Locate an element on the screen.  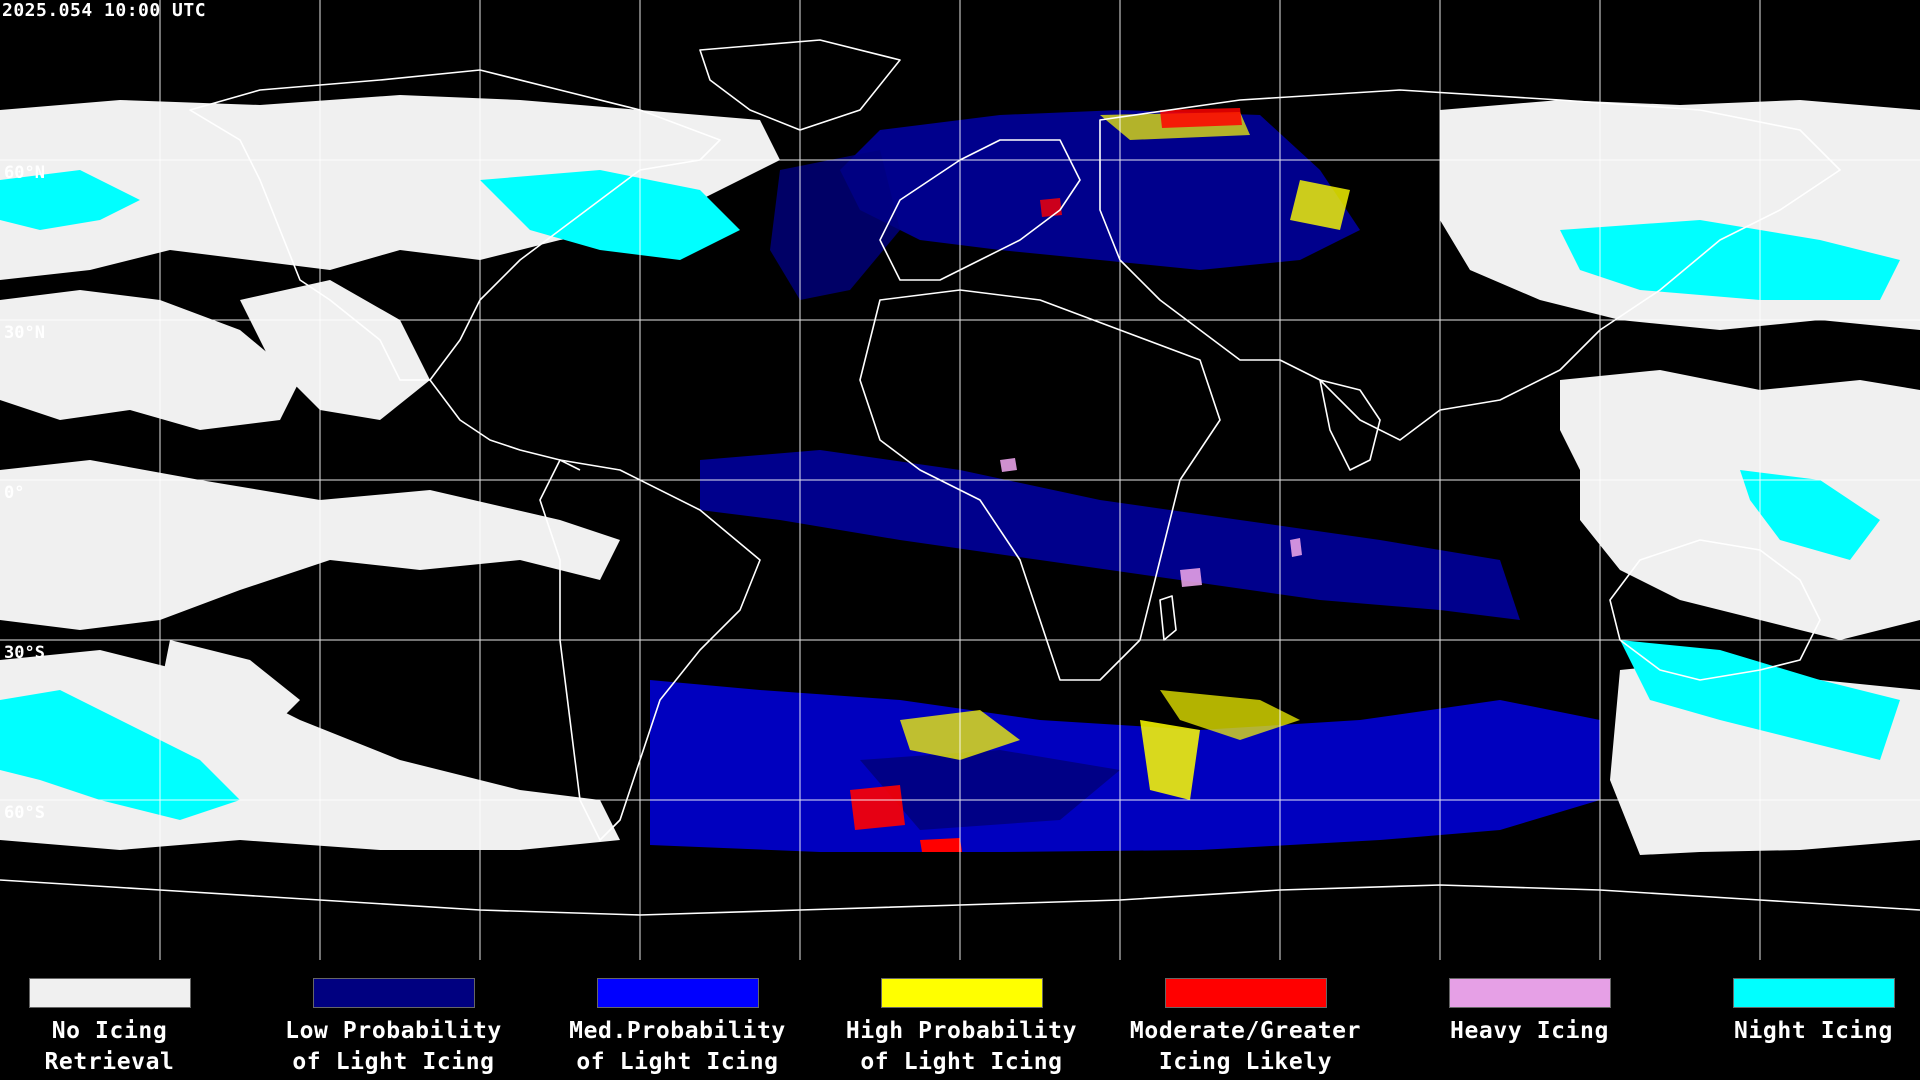
coast-north-america is located at coordinates (455, 225).